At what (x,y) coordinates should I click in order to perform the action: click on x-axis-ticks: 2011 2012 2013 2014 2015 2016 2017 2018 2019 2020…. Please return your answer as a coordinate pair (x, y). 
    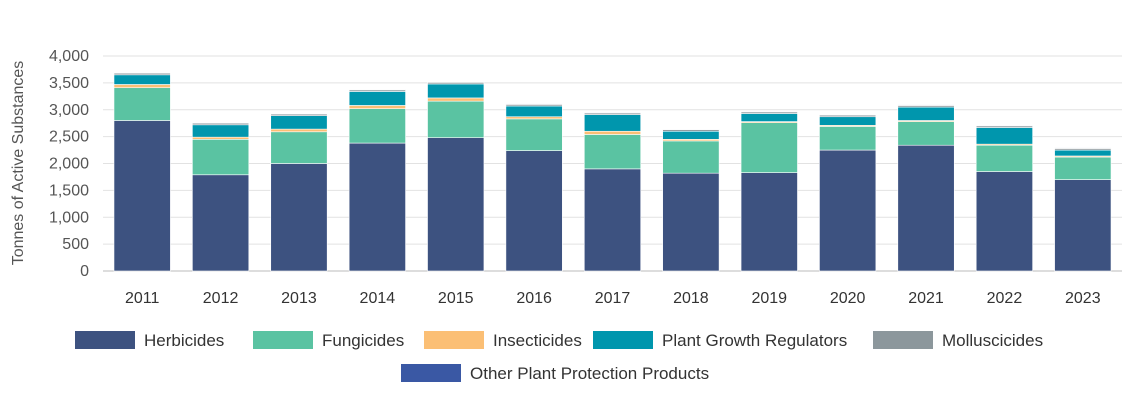
    Looking at the image, I should click on (613, 298).